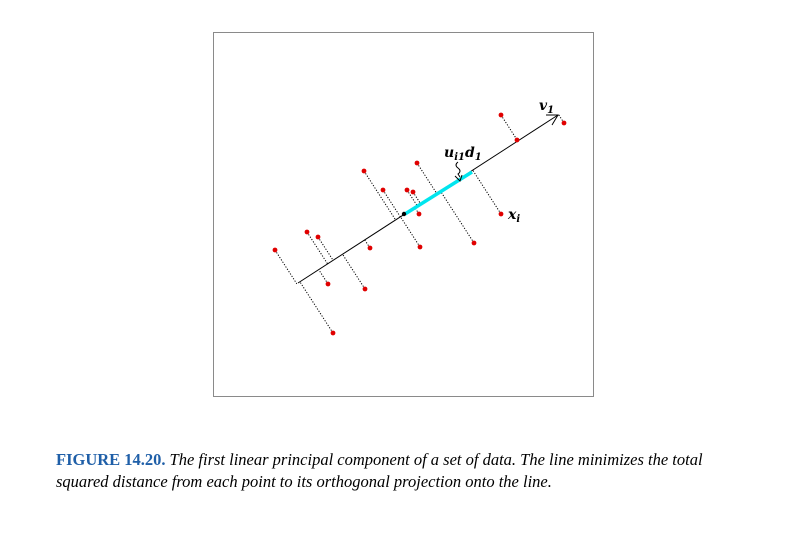 The width and height of the screenshot is (796, 541). I want to click on segment-label: ui1d1, so click(463, 154).